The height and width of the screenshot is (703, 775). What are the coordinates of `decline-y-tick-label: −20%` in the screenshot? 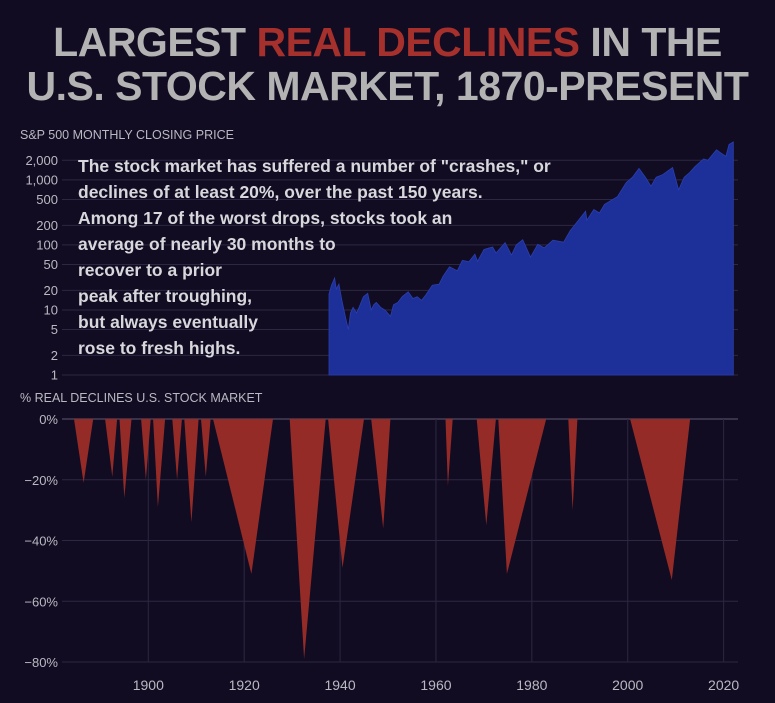 It's located at (41, 480).